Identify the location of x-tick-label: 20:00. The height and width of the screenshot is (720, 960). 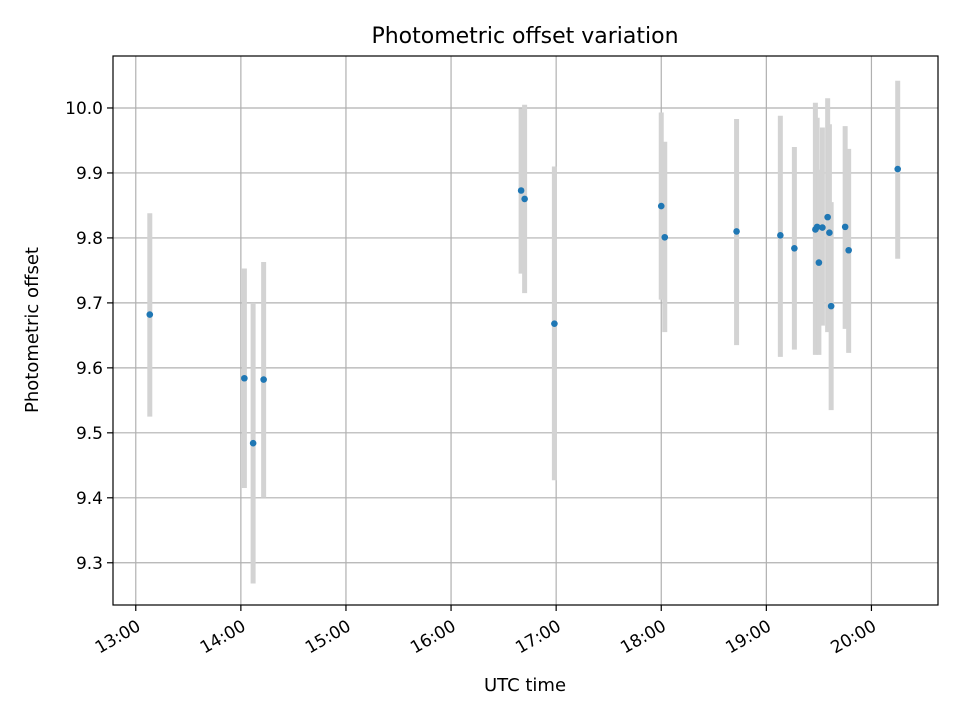
(854, 637).